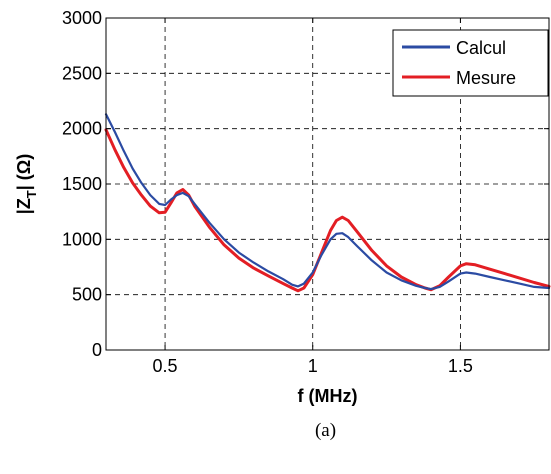 Image resolution: width=551 pixels, height=474 pixels. Describe the element at coordinates (82, 184) in the screenshot. I see `y-tick-label: 1500` at that location.